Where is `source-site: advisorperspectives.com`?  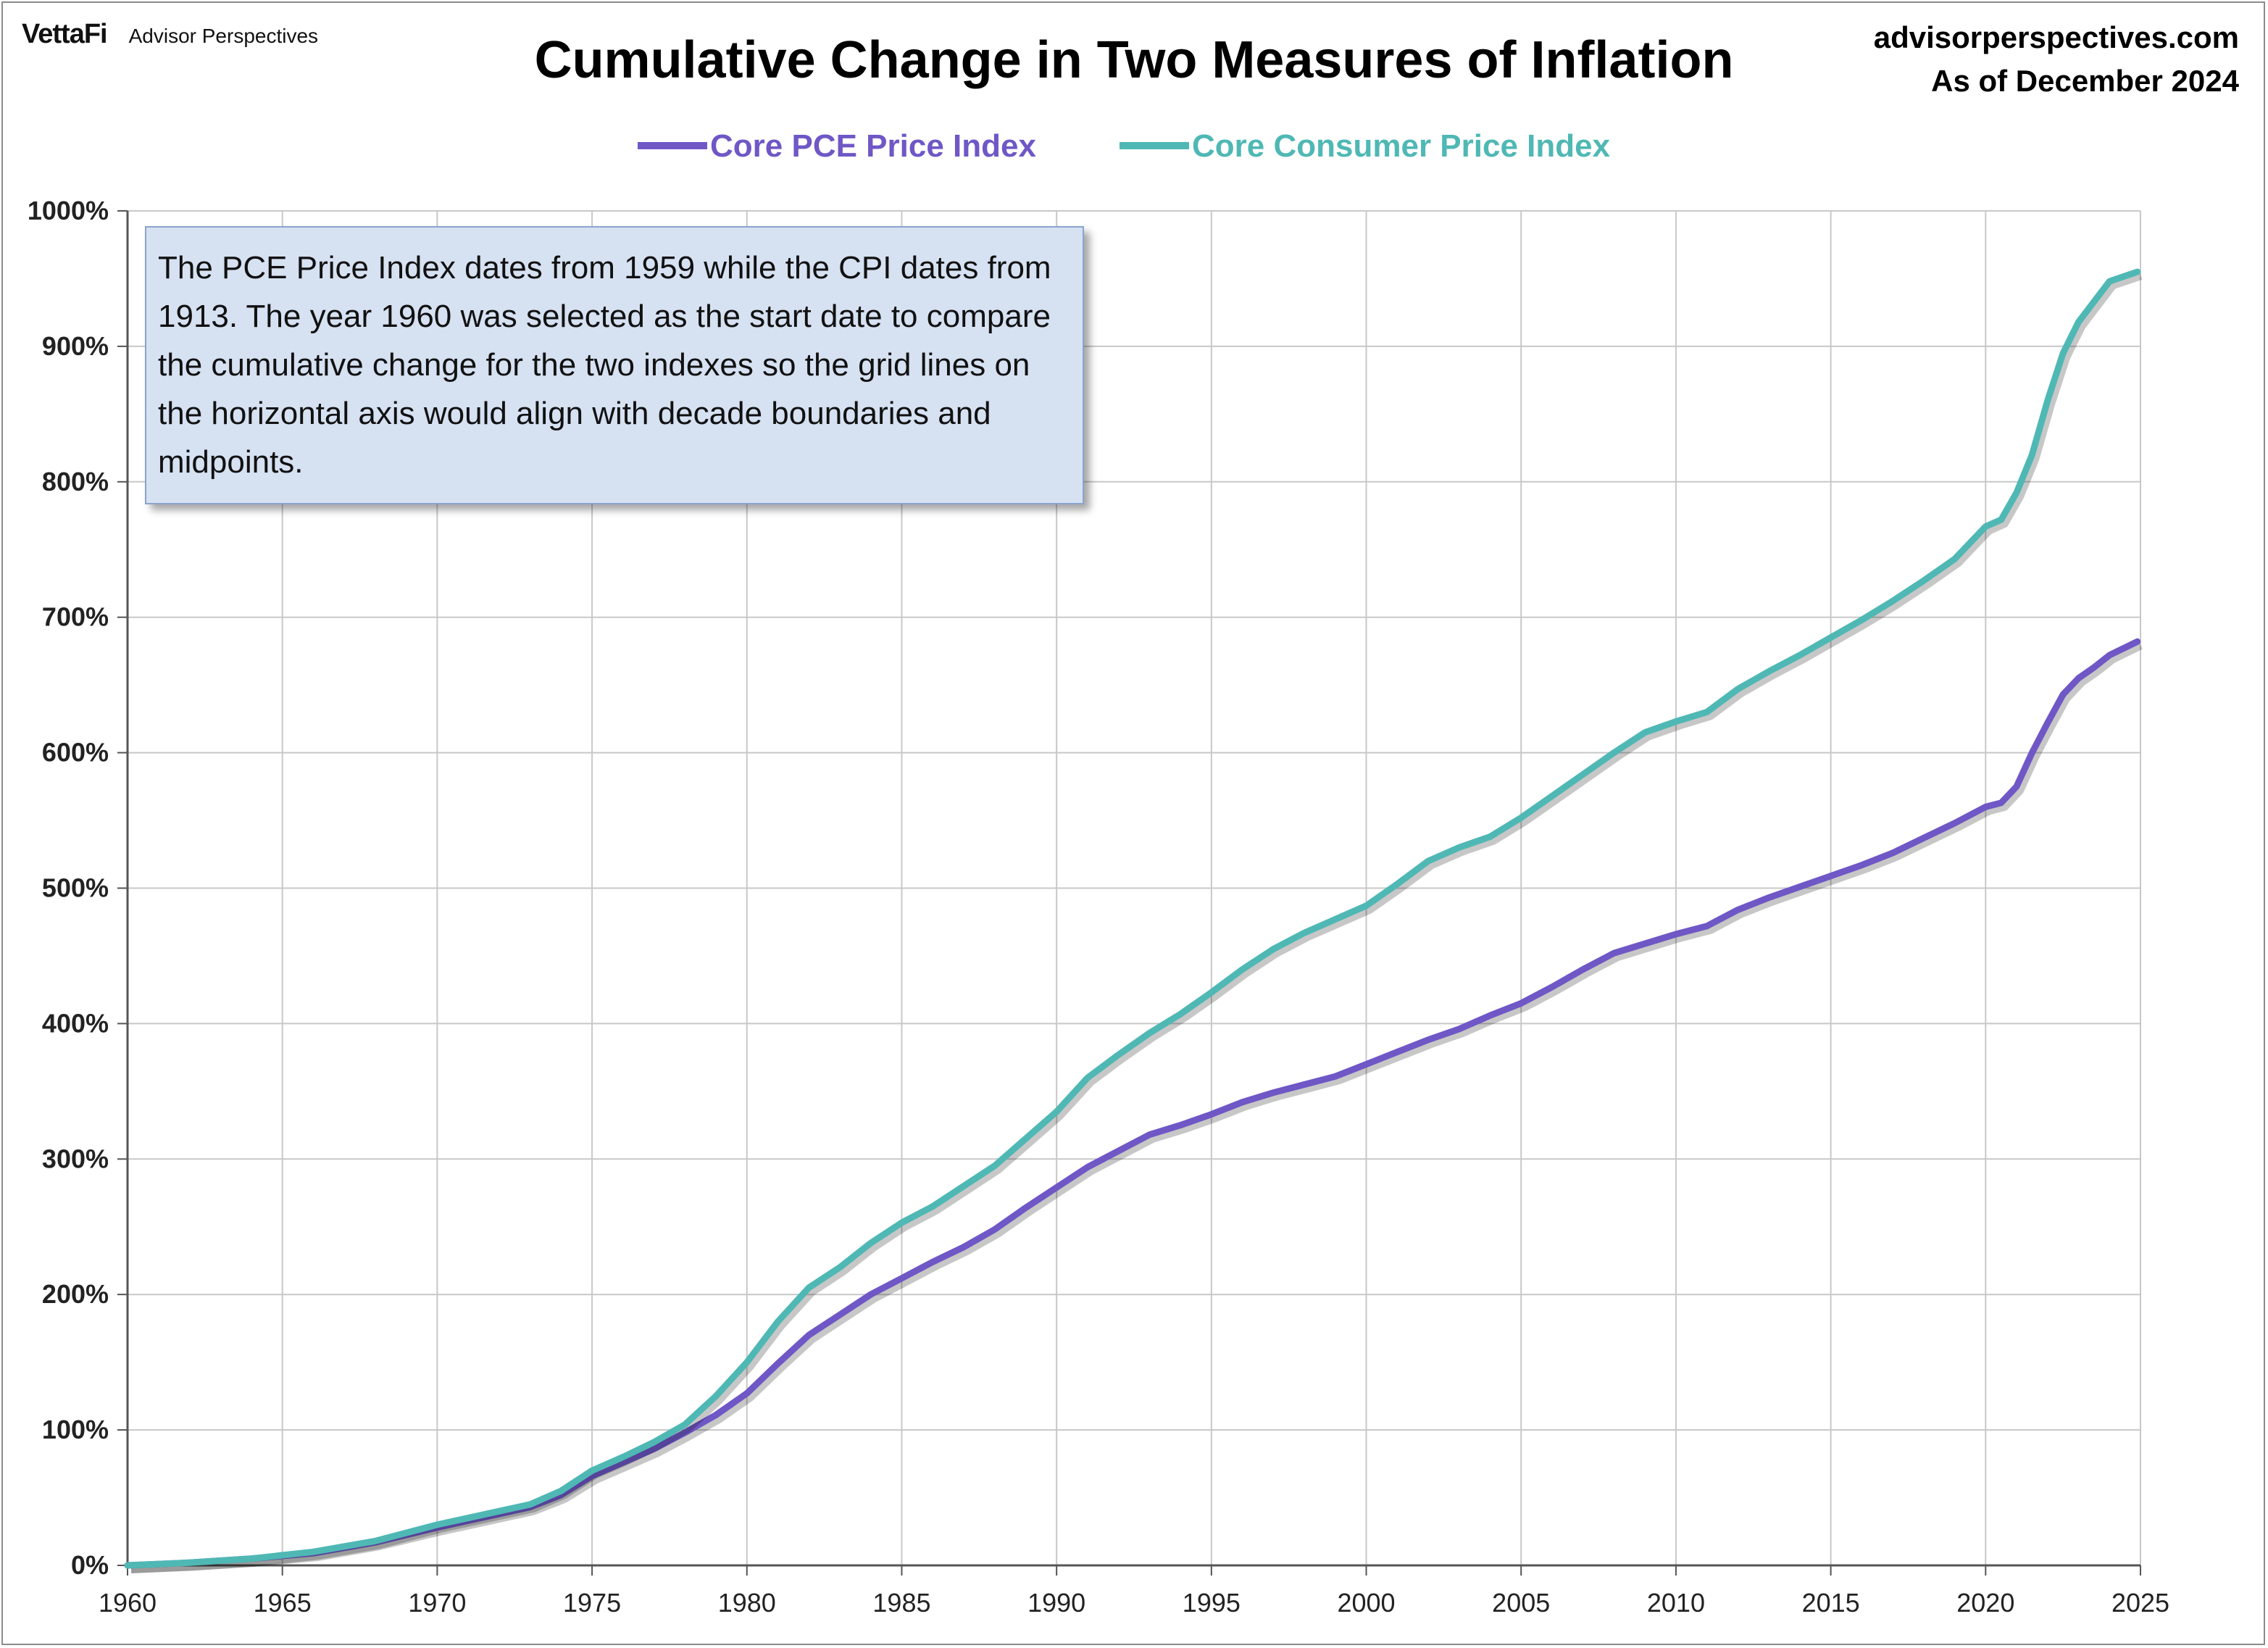 source-site: advisorperspectives.com is located at coordinates (2056, 37).